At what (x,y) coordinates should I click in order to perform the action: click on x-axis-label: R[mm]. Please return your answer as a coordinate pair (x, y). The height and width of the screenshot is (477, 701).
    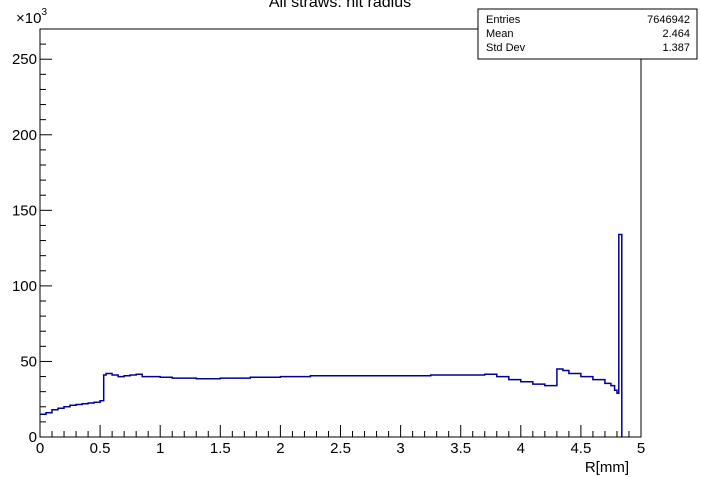
    Looking at the image, I should click on (607, 467).